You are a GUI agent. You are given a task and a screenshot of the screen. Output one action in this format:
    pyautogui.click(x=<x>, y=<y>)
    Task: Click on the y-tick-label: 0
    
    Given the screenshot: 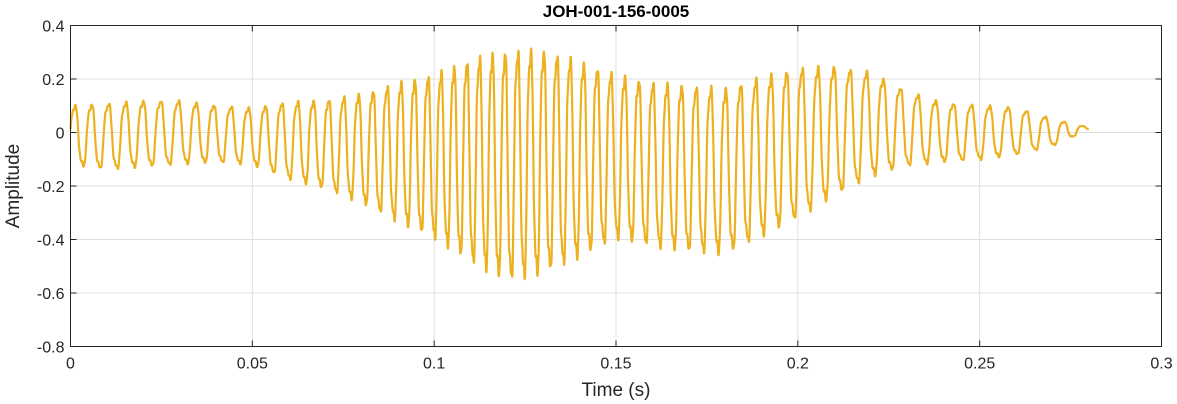 What is the action you would take?
    pyautogui.click(x=60, y=134)
    